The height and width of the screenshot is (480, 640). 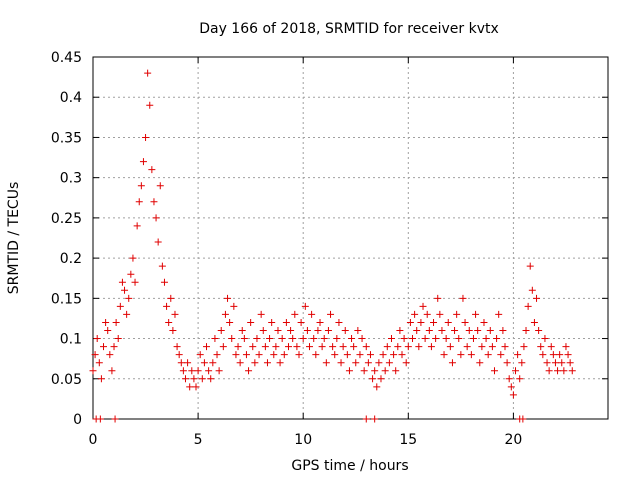 I want to click on y-axis-label: SRMTID / TECUs, so click(x=14, y=238).